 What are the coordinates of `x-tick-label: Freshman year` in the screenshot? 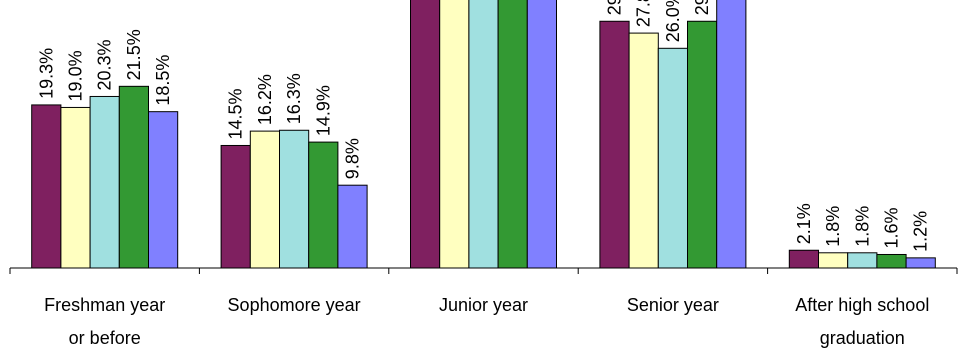 It's located at (104, 305).